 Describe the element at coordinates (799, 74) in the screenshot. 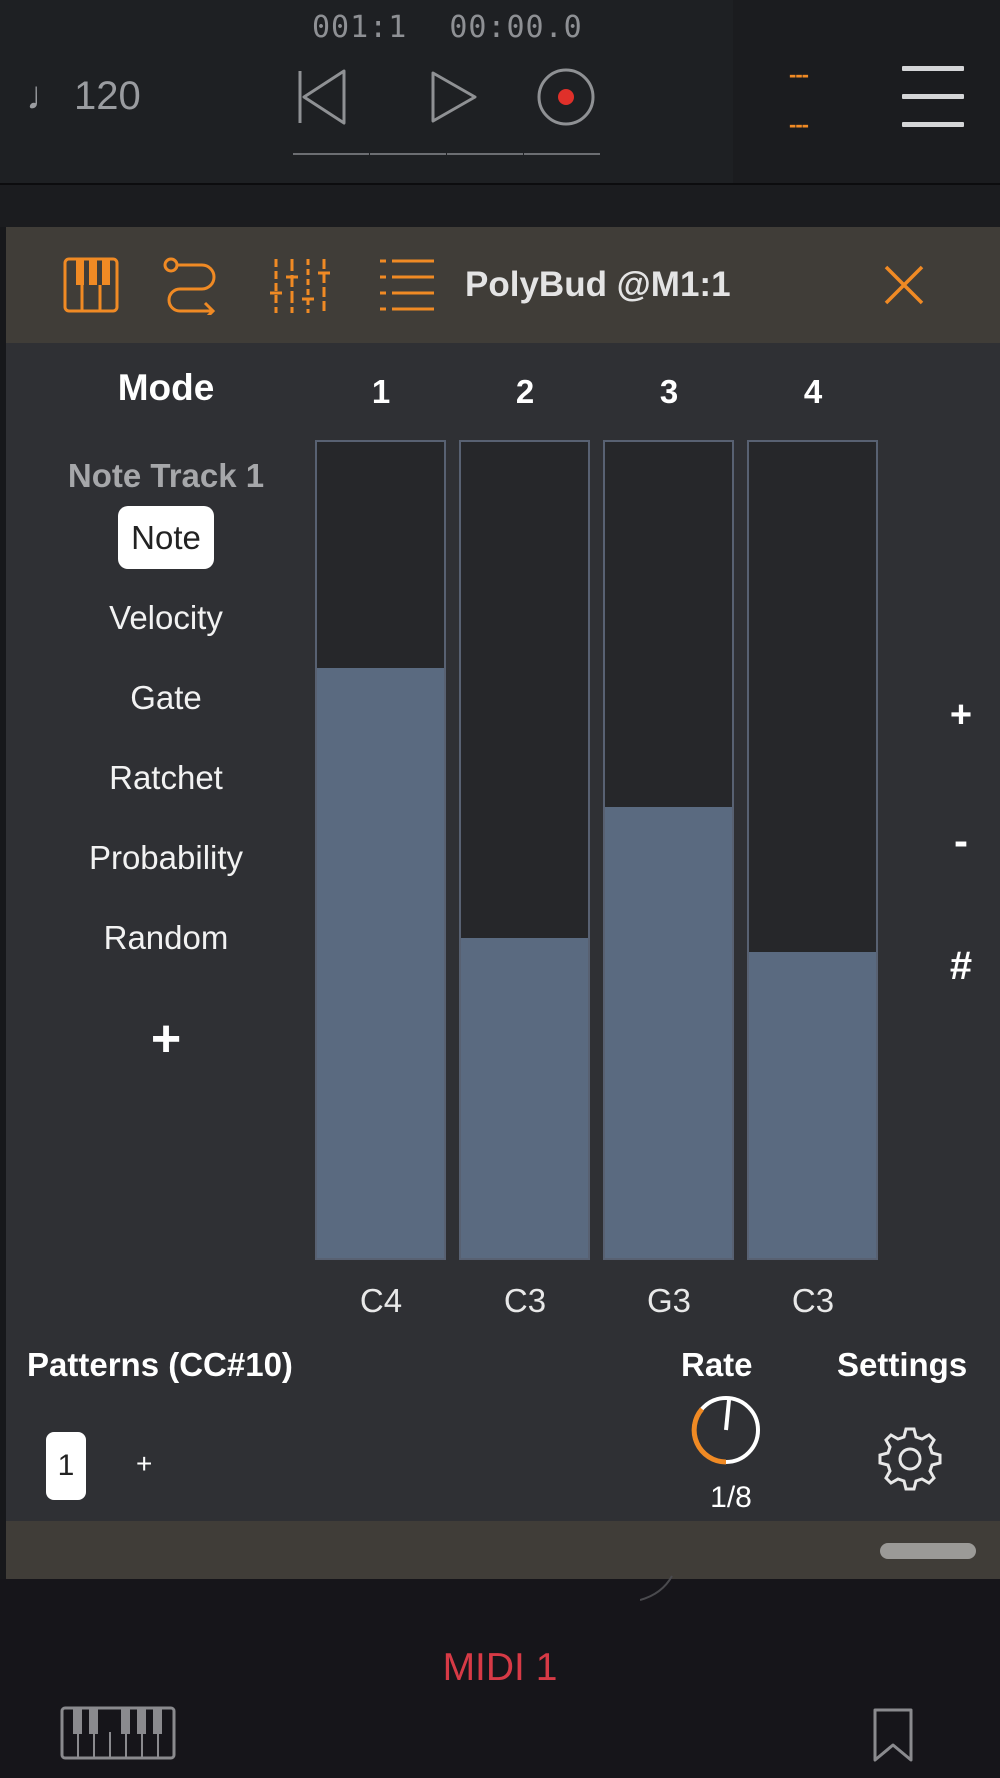

I see `slot-top-indicator: ---` at that location.